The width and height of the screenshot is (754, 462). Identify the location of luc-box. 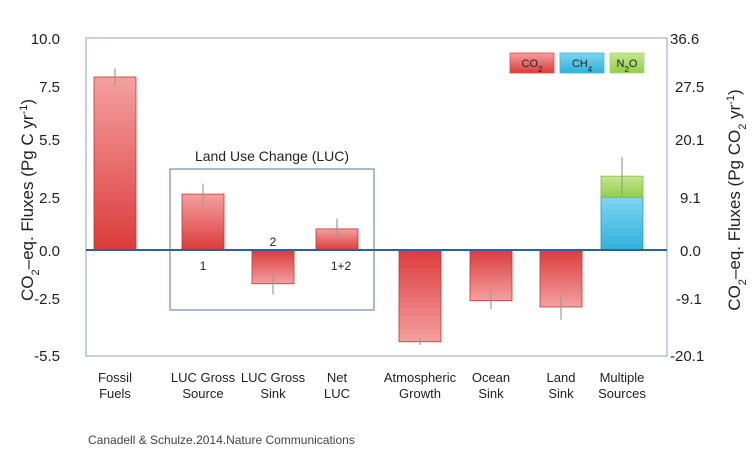
(272, 239).